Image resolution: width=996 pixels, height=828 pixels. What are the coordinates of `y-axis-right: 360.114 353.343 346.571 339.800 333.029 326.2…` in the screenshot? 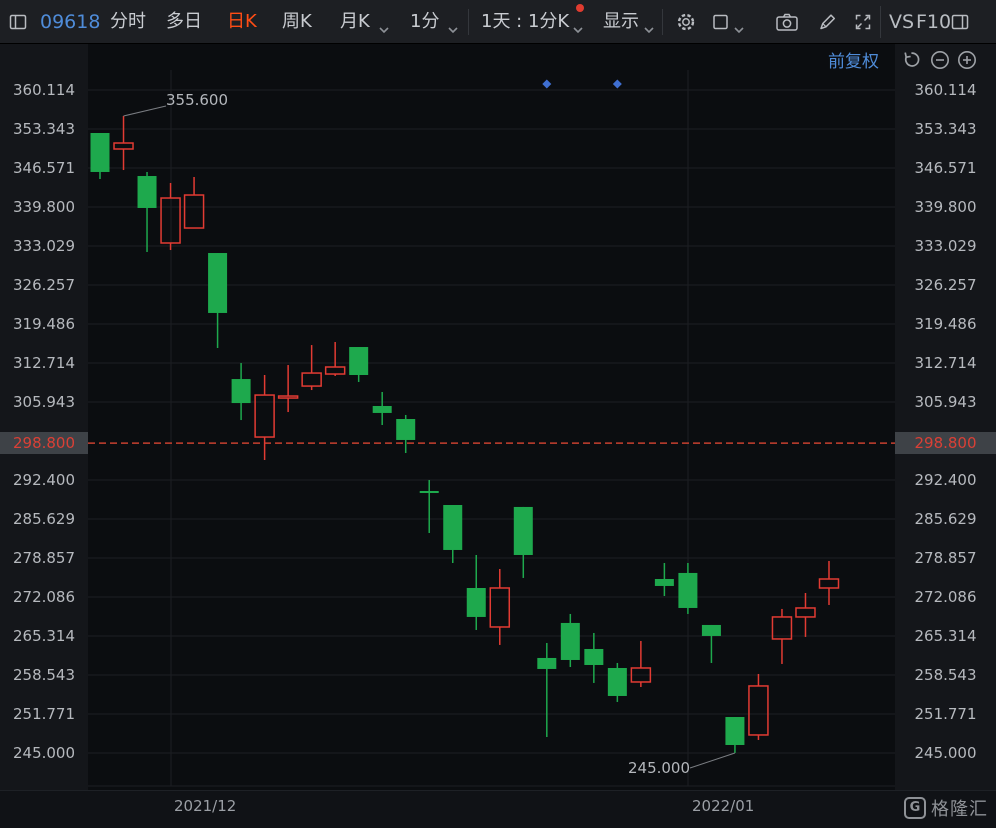 It's located at (945, 417).